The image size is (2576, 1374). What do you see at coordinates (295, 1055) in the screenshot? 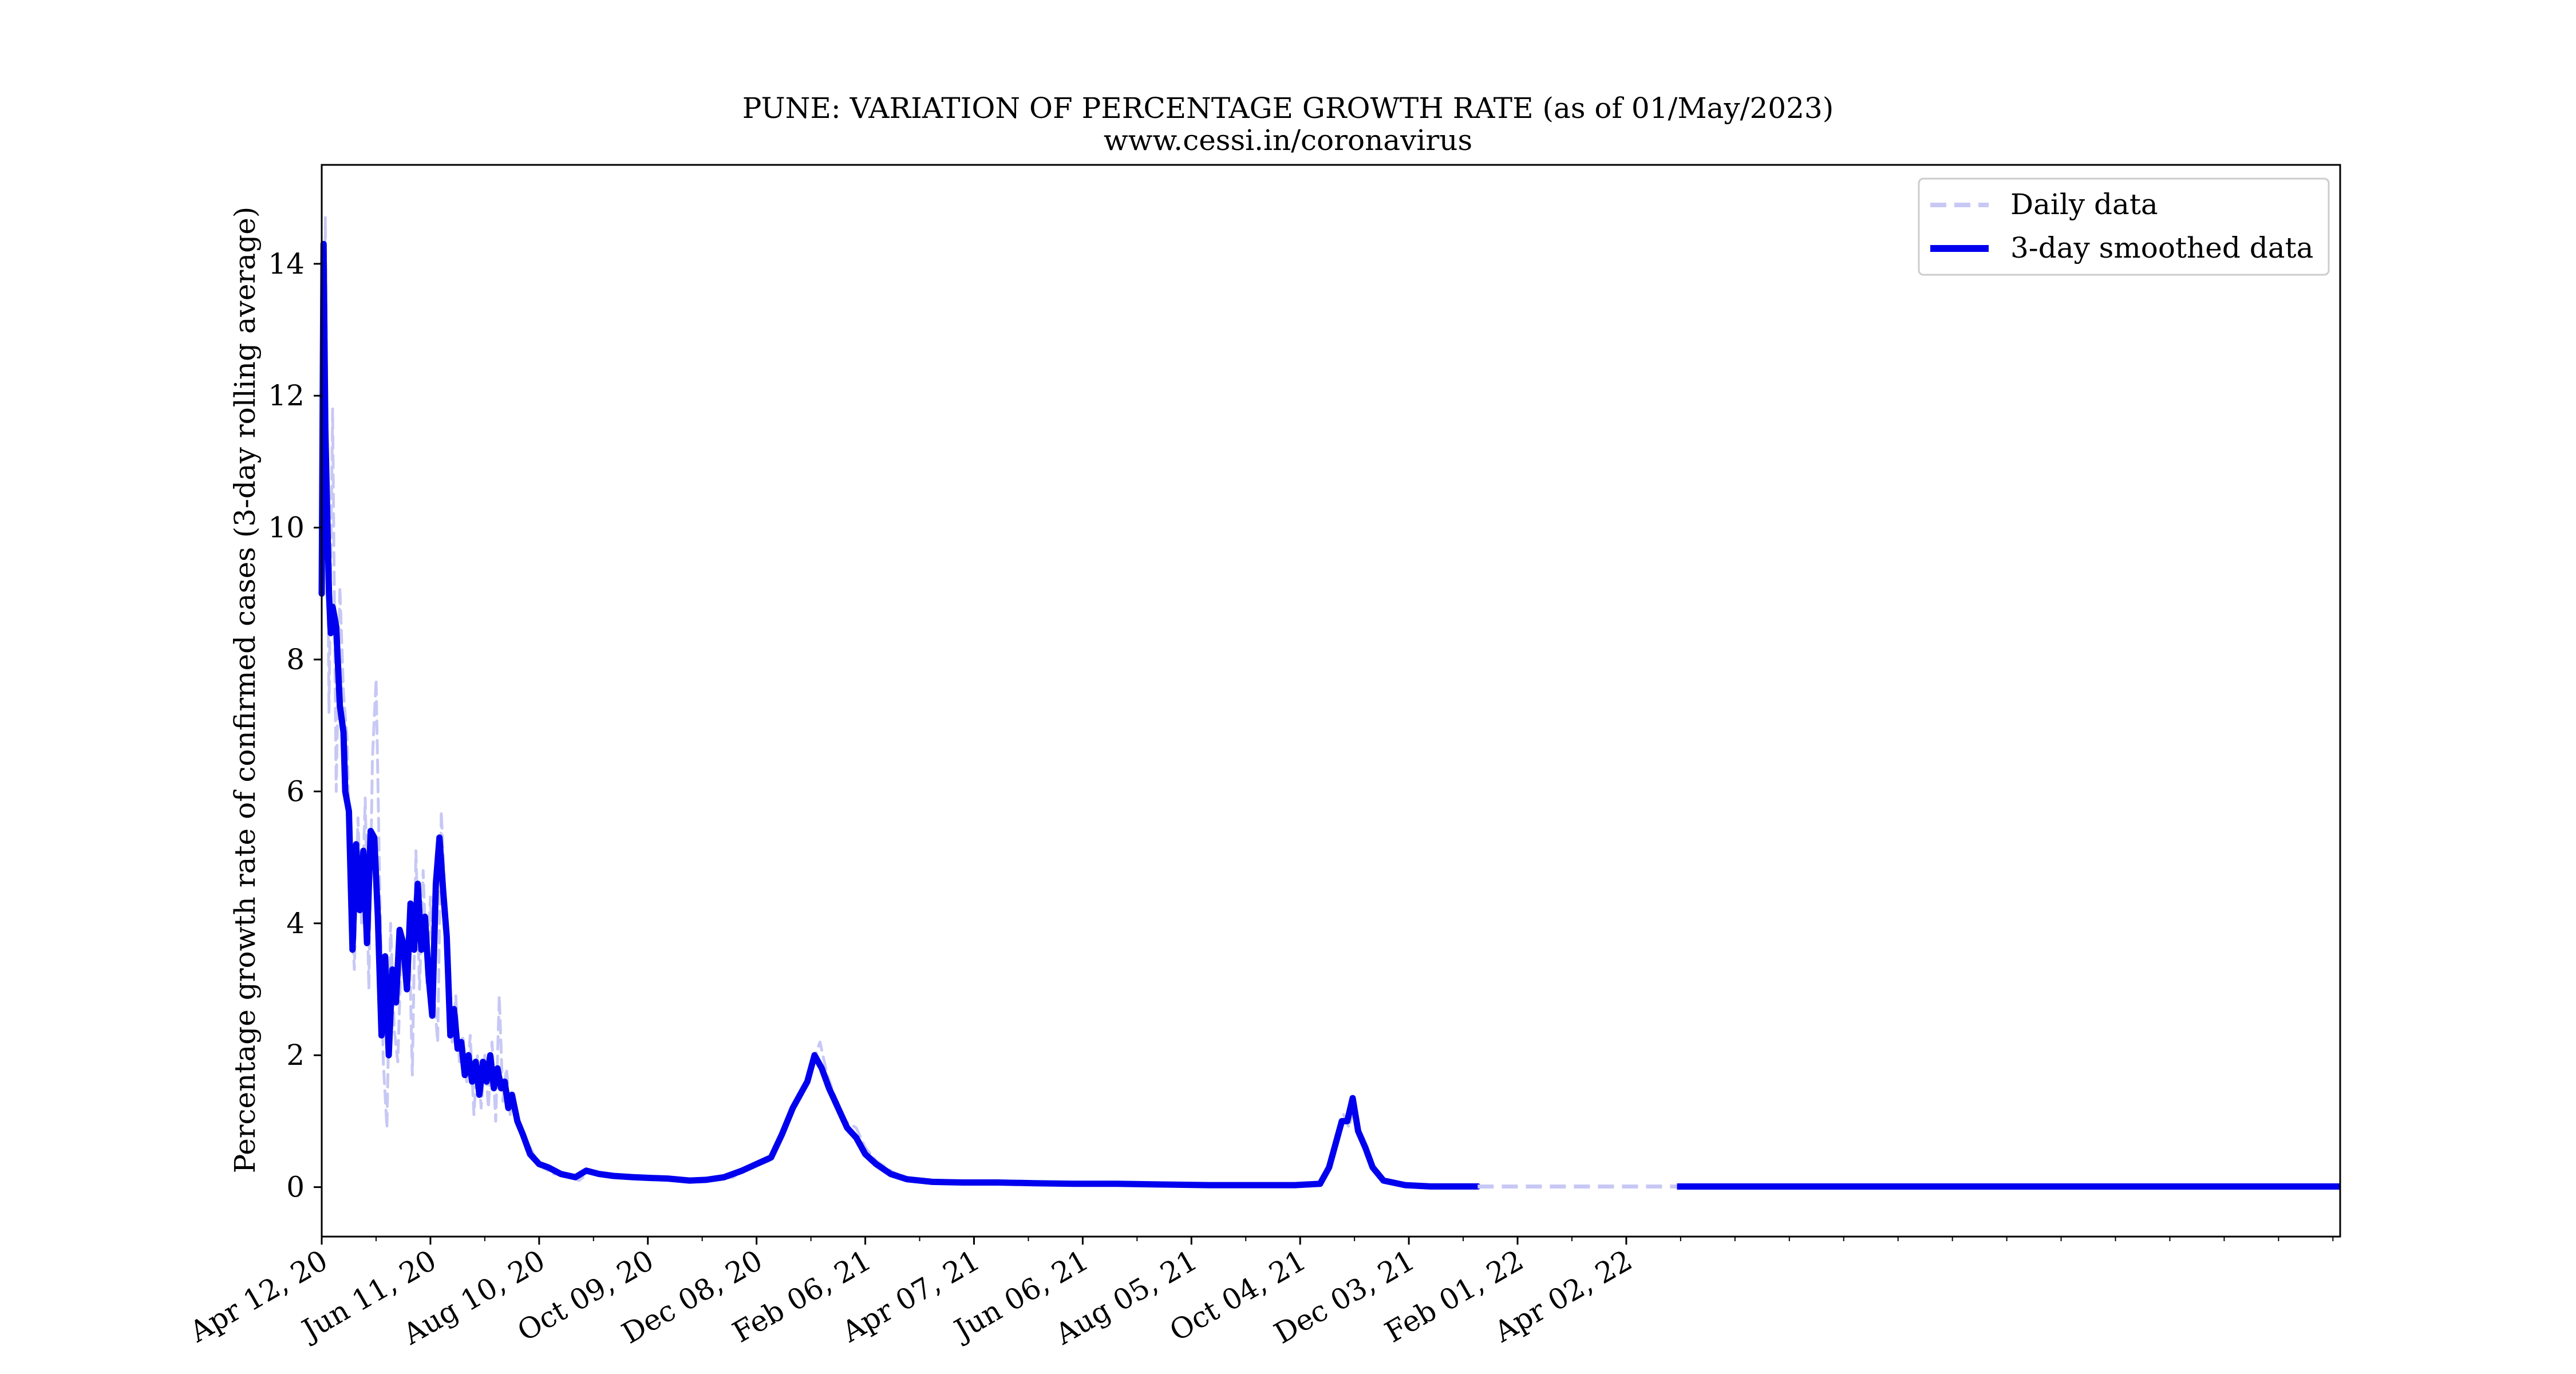
I see `y-tick-label: 2` at bounding box center [295, 1055].